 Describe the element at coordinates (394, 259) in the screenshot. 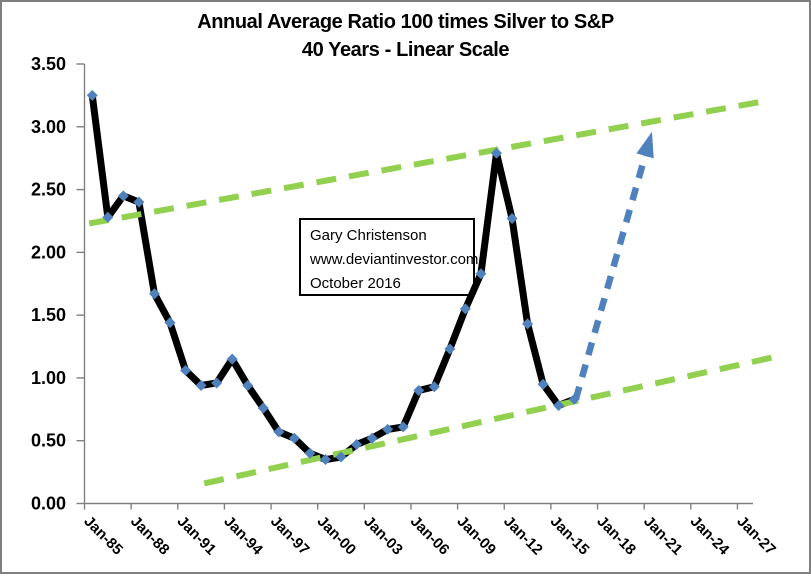

I see `annotation-website: www.deviantinvestor.com` at that location.